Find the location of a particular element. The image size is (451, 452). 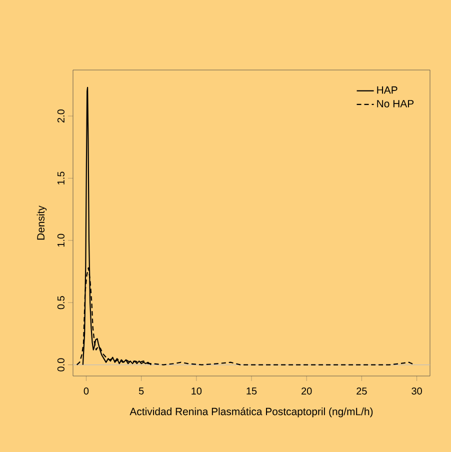

x-tick-label: 20 is located at coordinates (307, 391).